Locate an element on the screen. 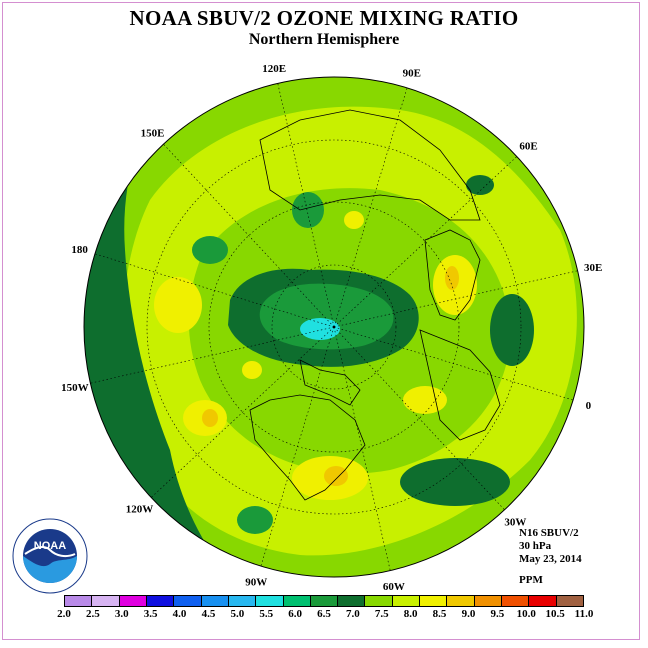 The image size is (648, 648). low-ozone-center is located at coordinates (320, 329).